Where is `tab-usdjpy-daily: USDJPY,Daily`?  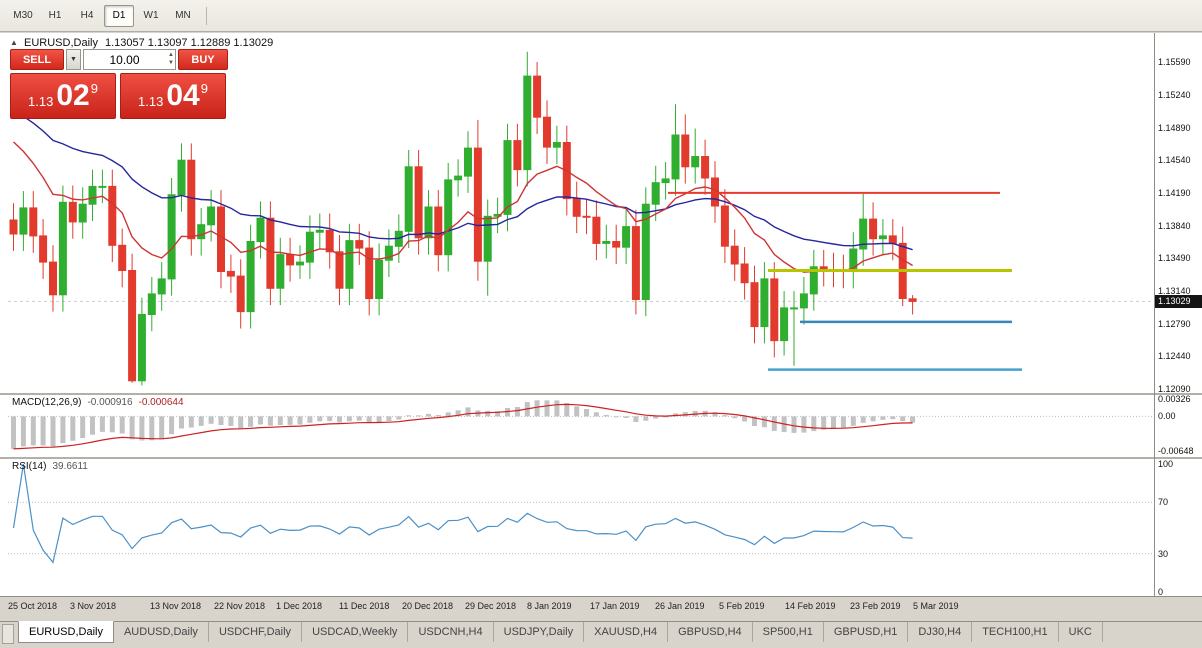
tab-usdjpy-daily: USDJPY,Daily is located at coordinates (539, 632).